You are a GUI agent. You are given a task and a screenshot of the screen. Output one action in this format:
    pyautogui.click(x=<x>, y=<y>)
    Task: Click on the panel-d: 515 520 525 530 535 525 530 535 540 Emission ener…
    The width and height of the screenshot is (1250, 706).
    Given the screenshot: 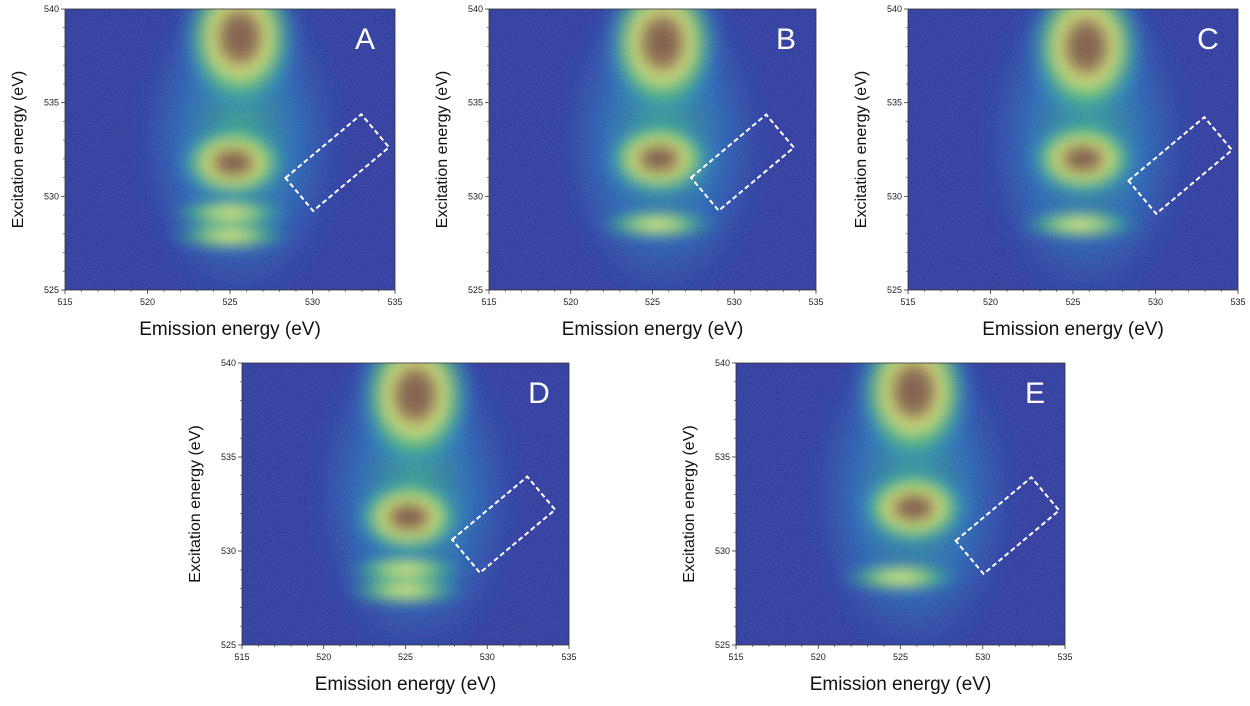 What is the action you would take?
    pyautogui.click(x=382, y=526)
    